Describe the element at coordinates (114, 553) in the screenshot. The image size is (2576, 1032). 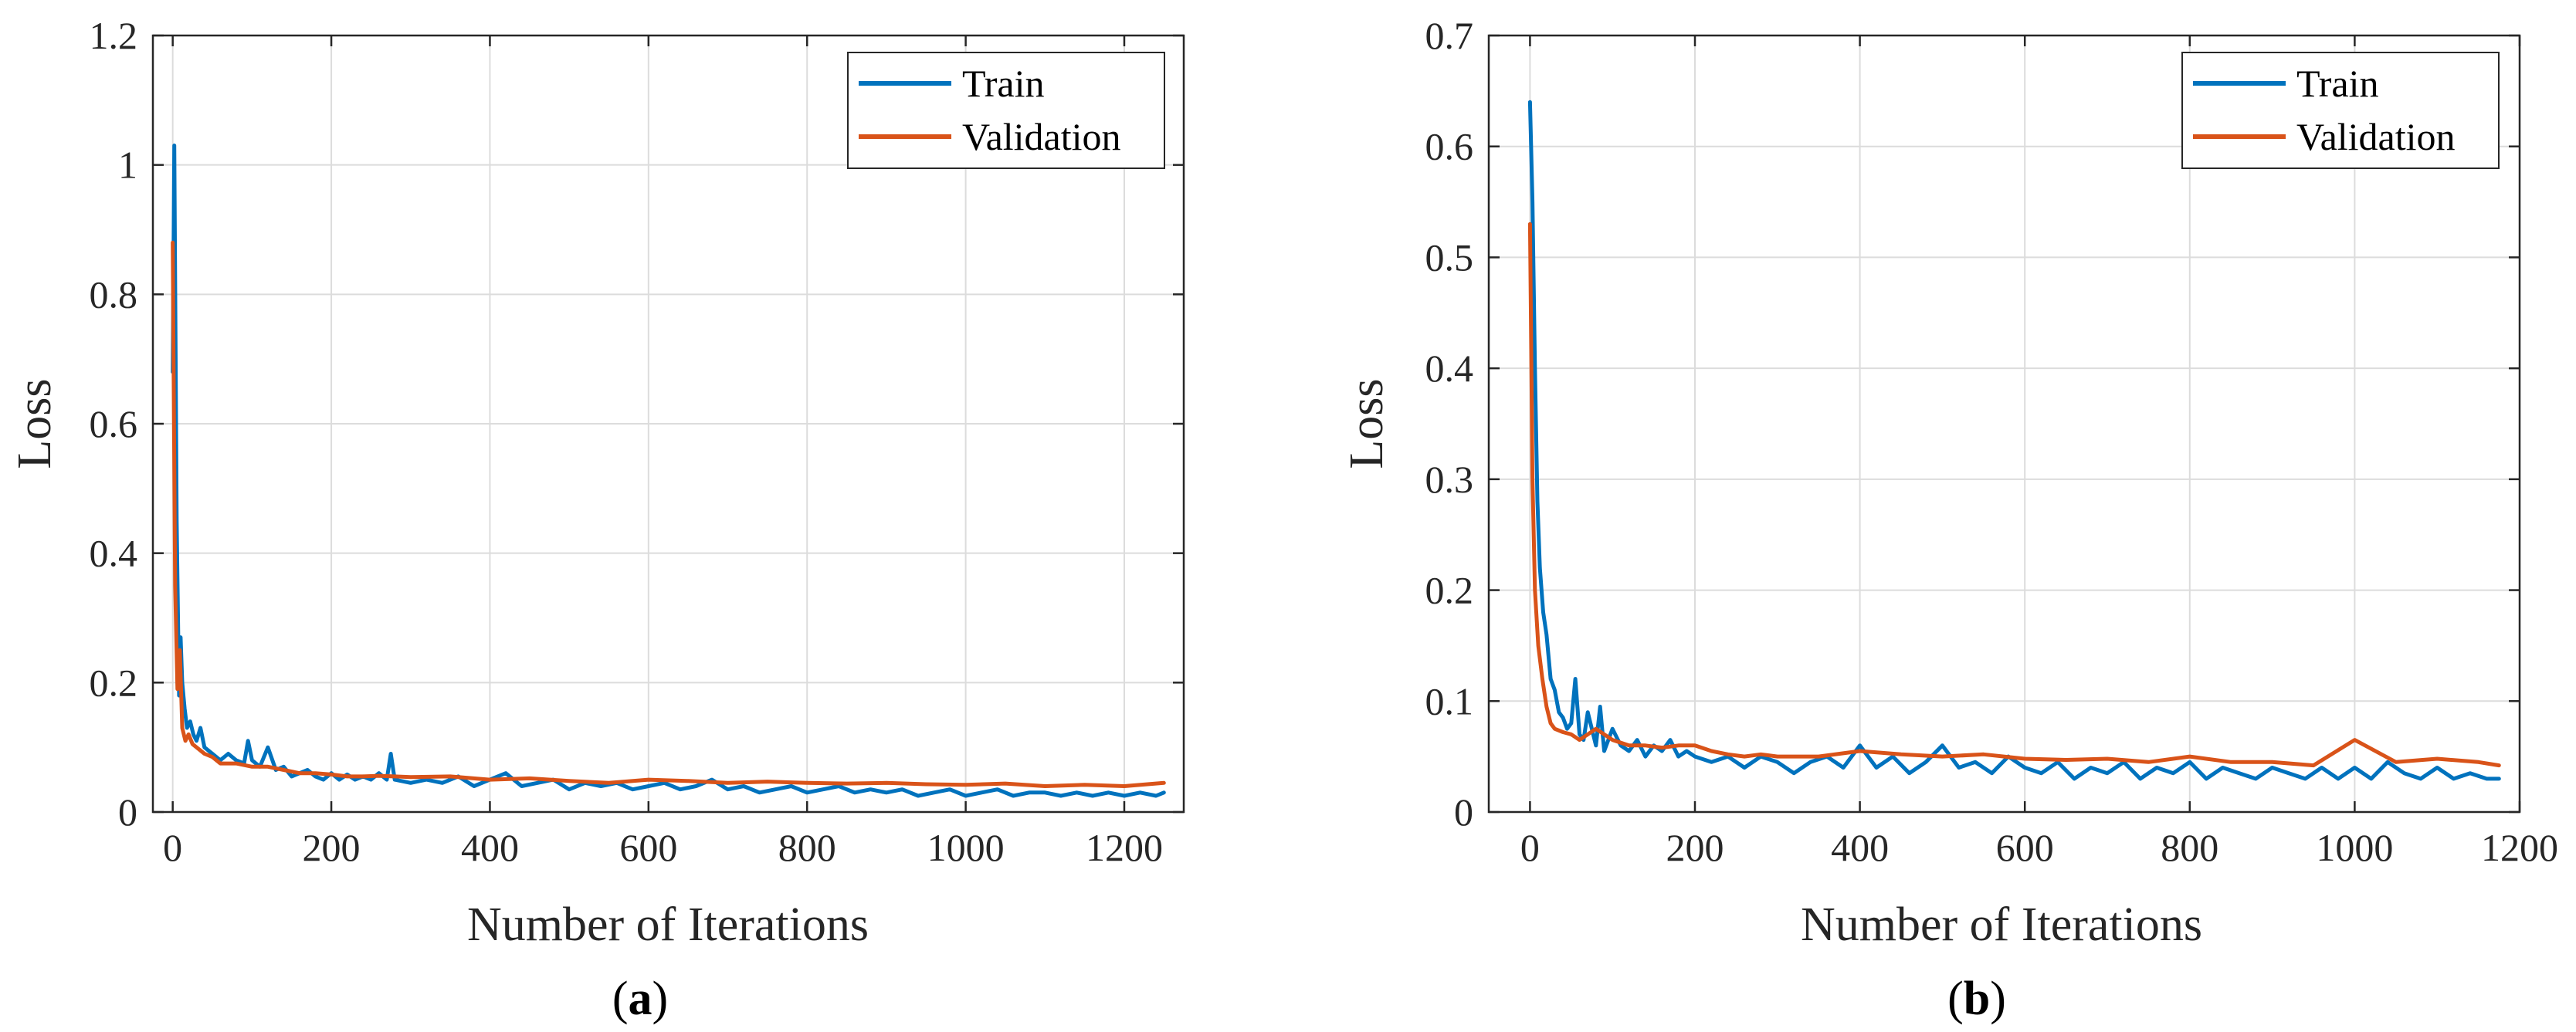
I see `panel-a-ytick-label: 0.4` at that location.